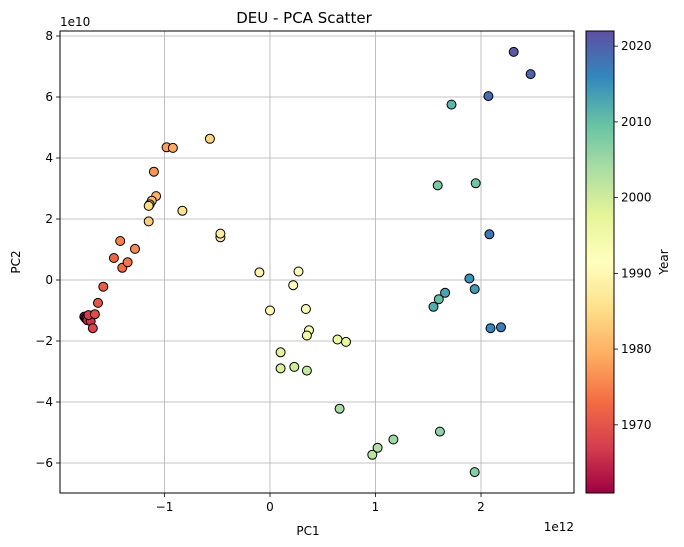  I want to click on colorbar, so click(600, 262).